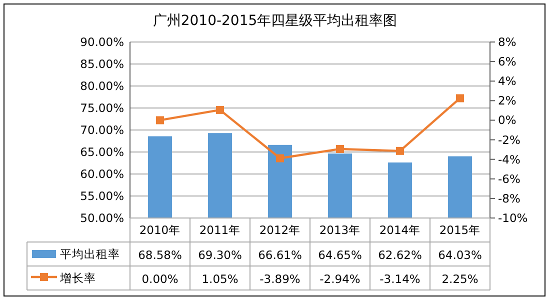  What do you see at coordinates (340, 279) in the screenshot?
I see `data-label: -2.94%` at bounding box center [340, 279].